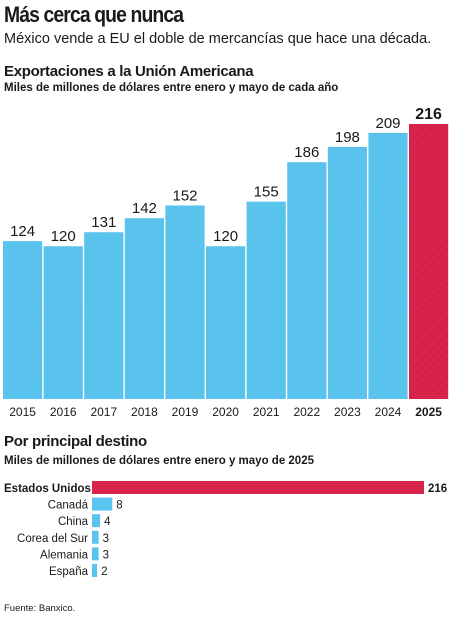 The height and width of the screenshot is (620, 450). I want to click on destination-label: España, so click(69, 572).